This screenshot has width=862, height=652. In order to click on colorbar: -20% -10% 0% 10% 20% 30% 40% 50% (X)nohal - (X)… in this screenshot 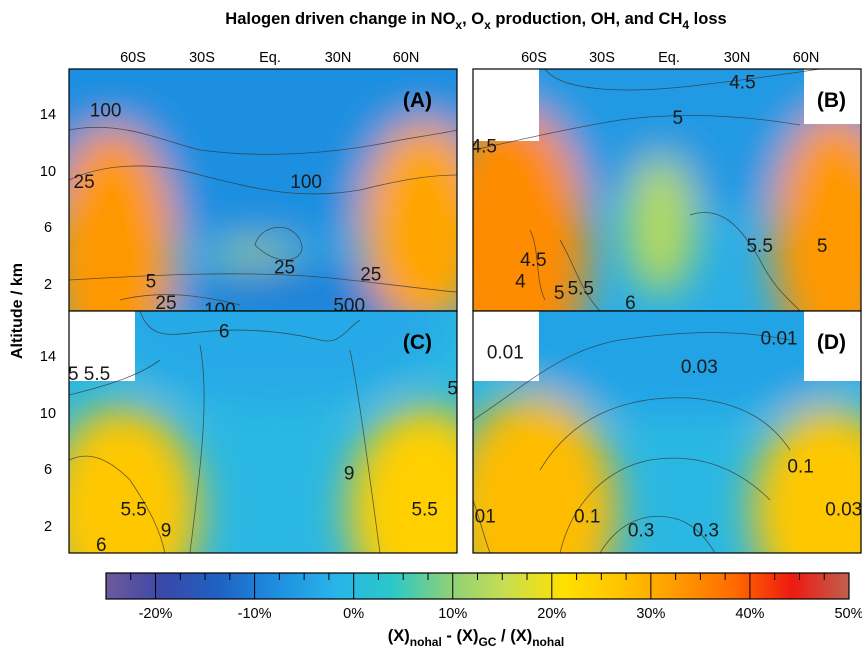, I will do `click(483, 610)`.